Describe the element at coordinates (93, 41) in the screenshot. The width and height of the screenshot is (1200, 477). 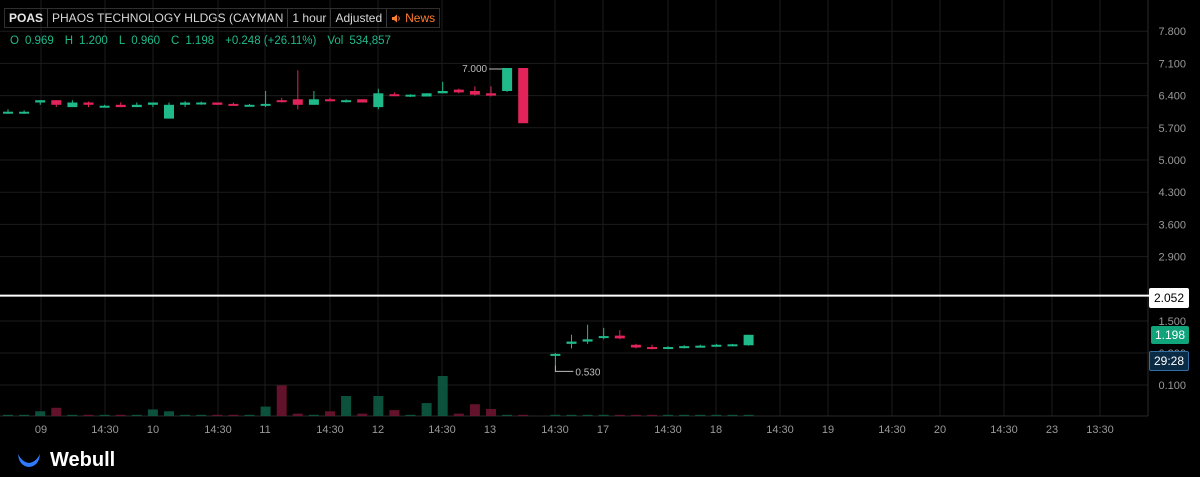
I see `high-value: 1.200` at that location.